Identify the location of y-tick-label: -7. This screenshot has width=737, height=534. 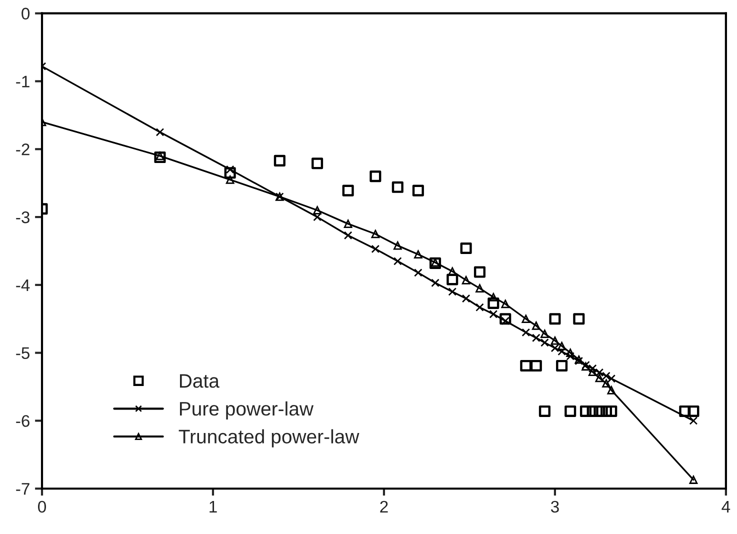
(23, 489).